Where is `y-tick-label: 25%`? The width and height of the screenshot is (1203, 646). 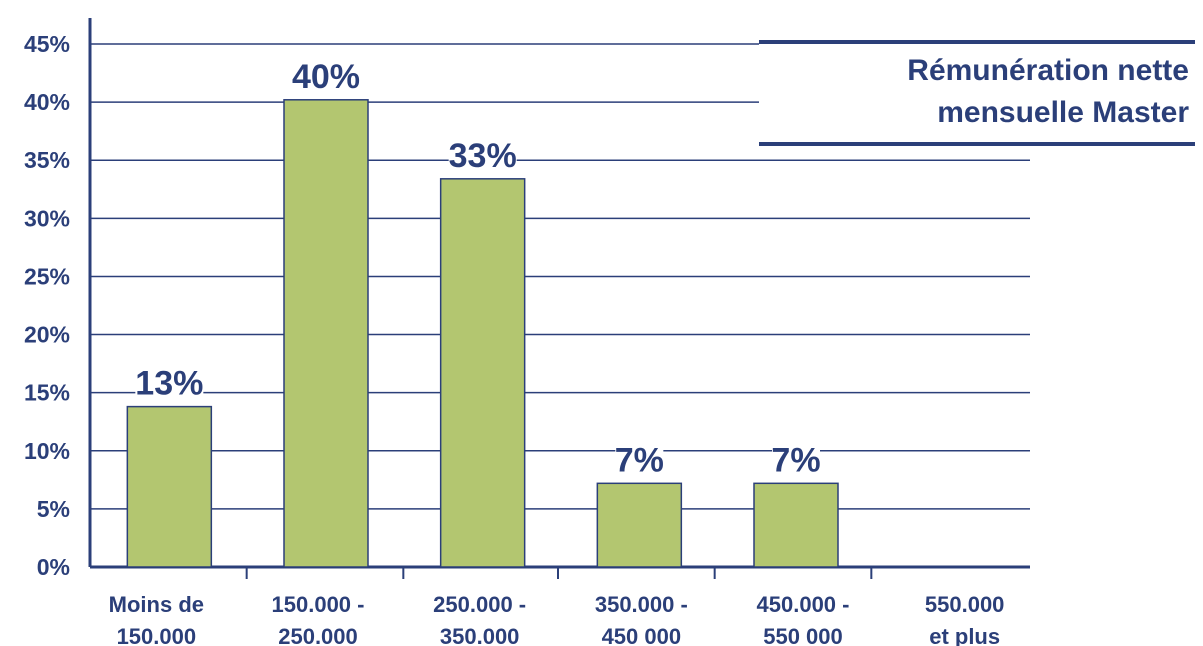
y-tick-label: 25% is located at coordinates (47, 276).